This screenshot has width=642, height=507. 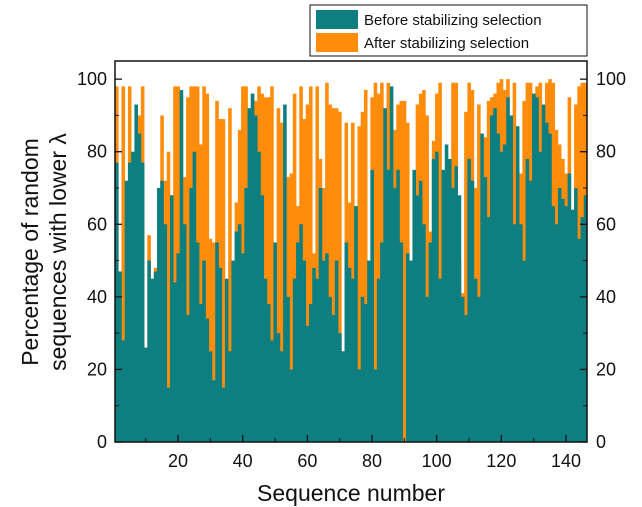 I want to click on x-tick-label-60: 60, so click(x=307, y=461).